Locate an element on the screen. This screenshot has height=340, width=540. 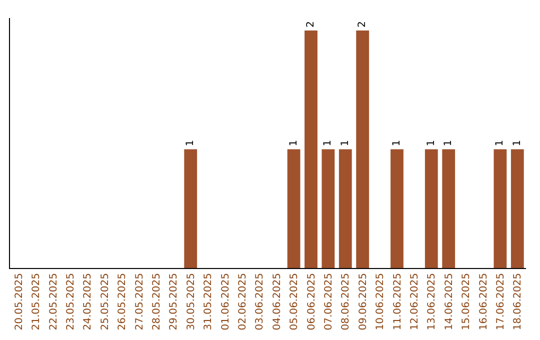
x-tick-label: 10.06.2025 is located at coordinates (380, 301).